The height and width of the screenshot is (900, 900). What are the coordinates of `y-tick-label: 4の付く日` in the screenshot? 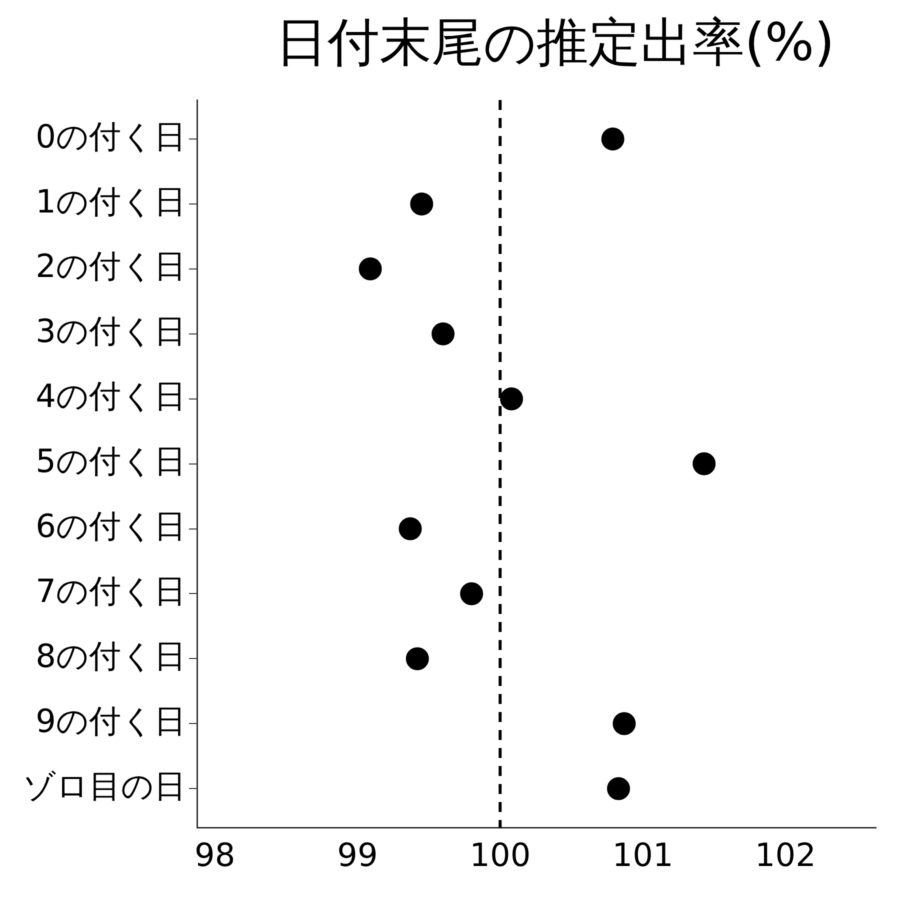 It's located at (111, 396).